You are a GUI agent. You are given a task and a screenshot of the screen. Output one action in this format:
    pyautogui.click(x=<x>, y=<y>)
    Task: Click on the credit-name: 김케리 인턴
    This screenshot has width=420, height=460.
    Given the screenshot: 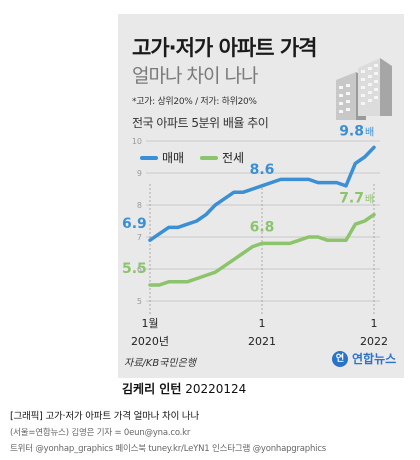 What is the action you would take?
    pyautogui.click(x=152, y=389)
    